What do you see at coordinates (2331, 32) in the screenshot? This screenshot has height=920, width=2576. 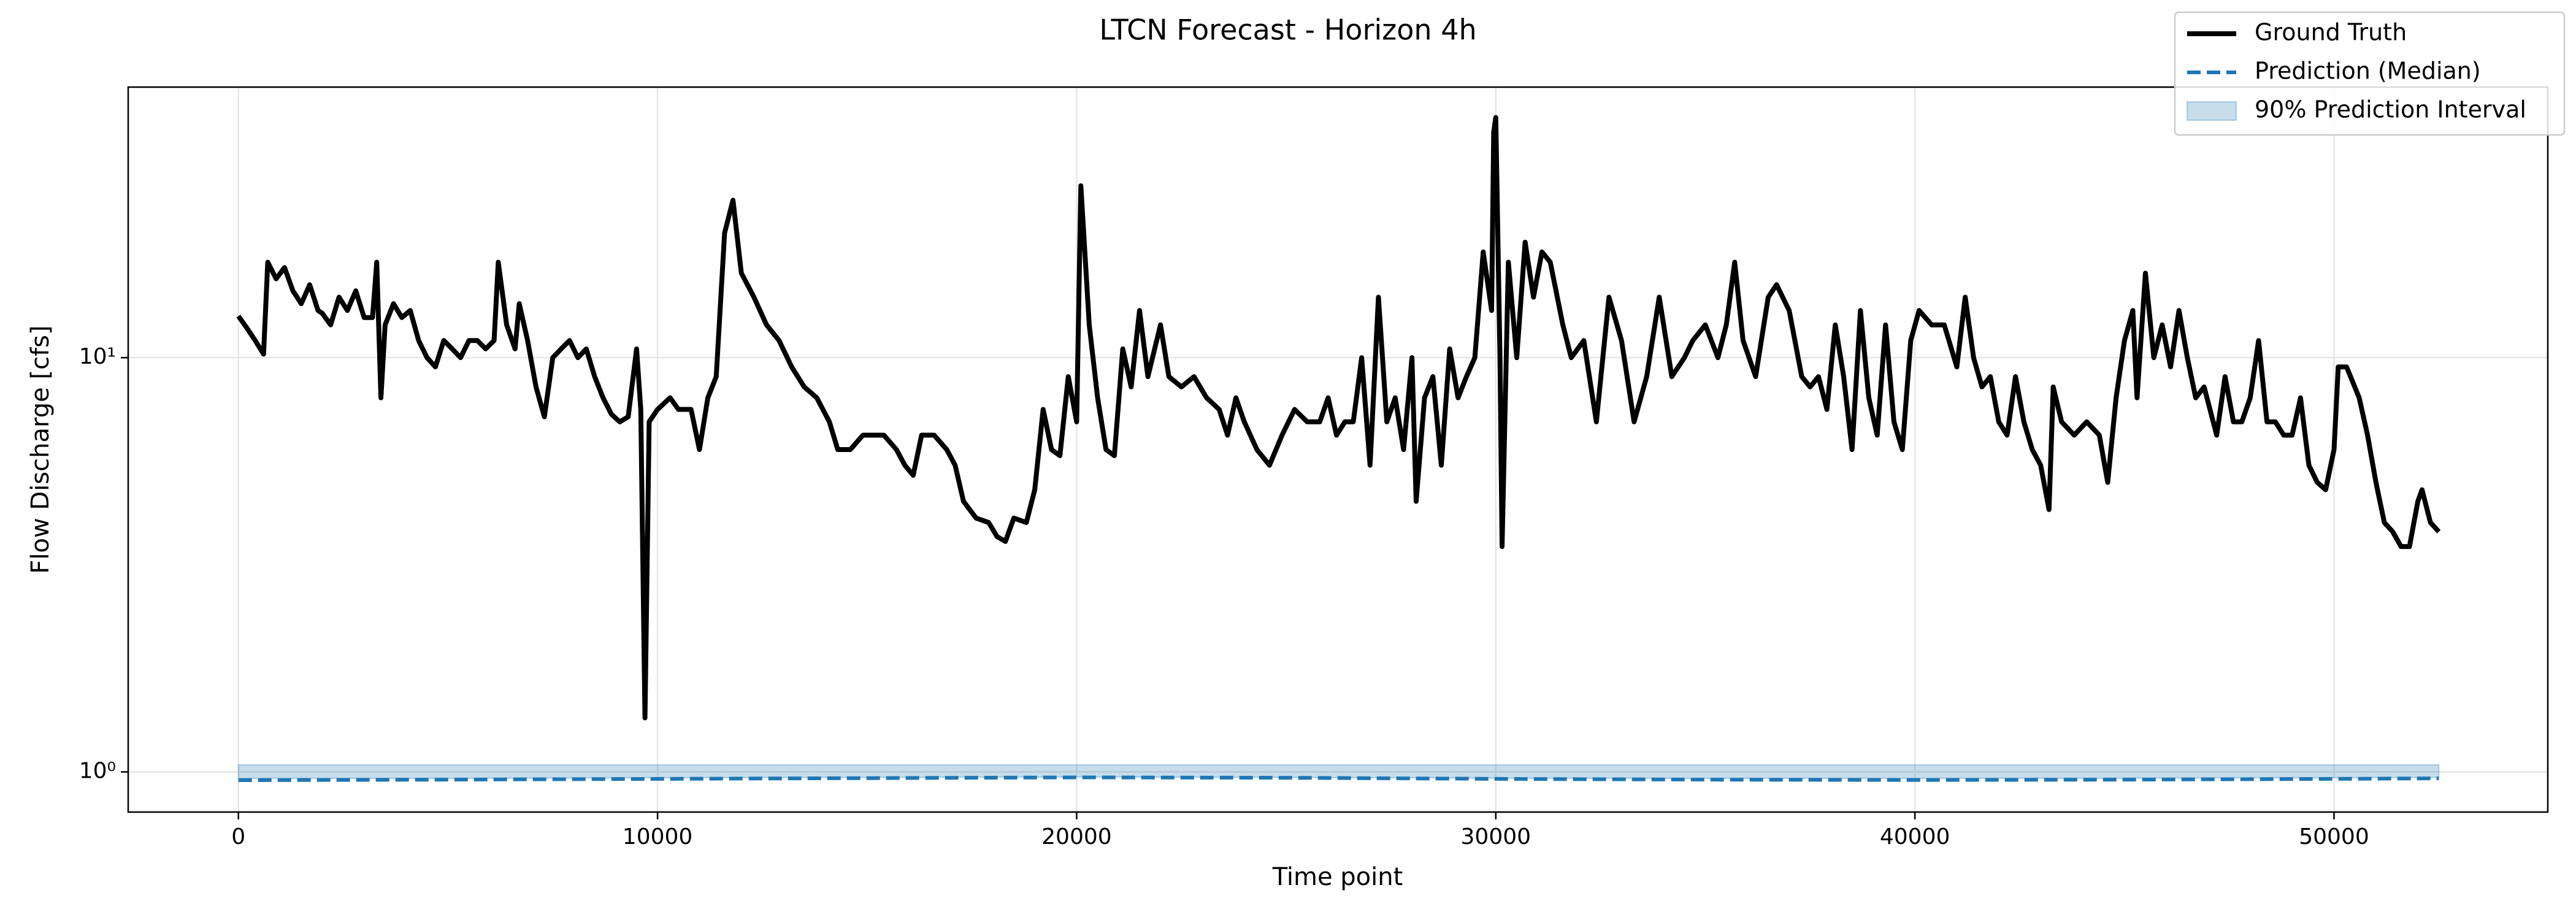 I see `legend-label: Ground Truth` at bounding box center [2331, 32].